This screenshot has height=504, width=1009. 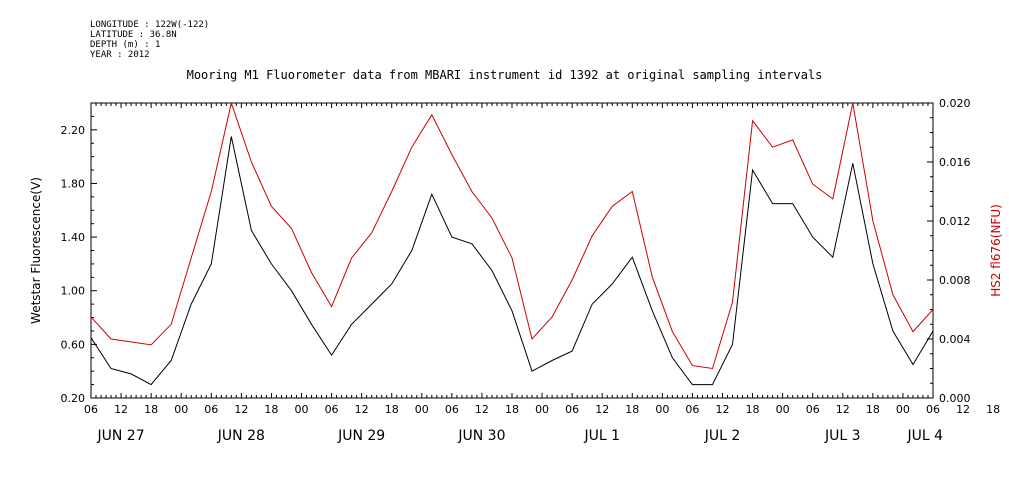 What do you see at coordinates (924, 436) in the screenshot?
I see `x-day-label: JUL 4` at bounding box center [924, 436].